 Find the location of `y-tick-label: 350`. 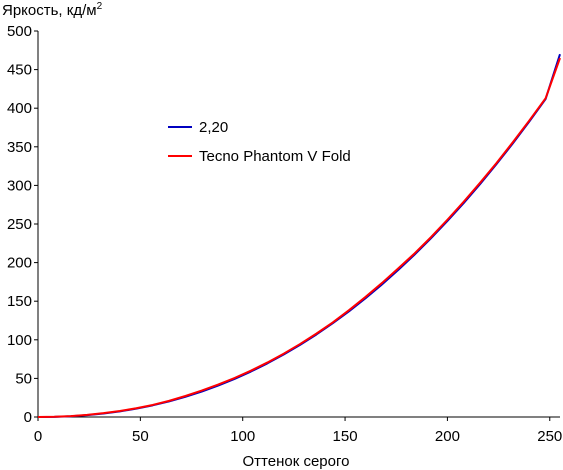

y-tick-label: 350 is located at coordinates (19, 147).